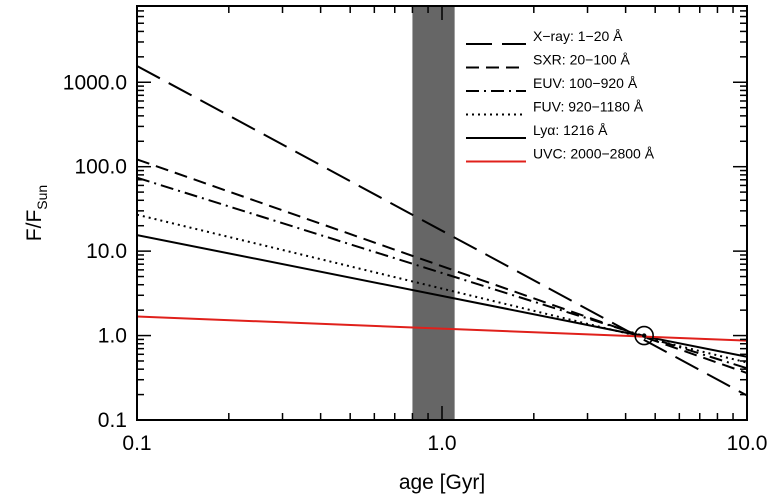 Image resolution: width=773 pixels, height=498 pixels. Describe the element at coordinates (433, 213) in the screenshot. I see `shaded-band` at that location.